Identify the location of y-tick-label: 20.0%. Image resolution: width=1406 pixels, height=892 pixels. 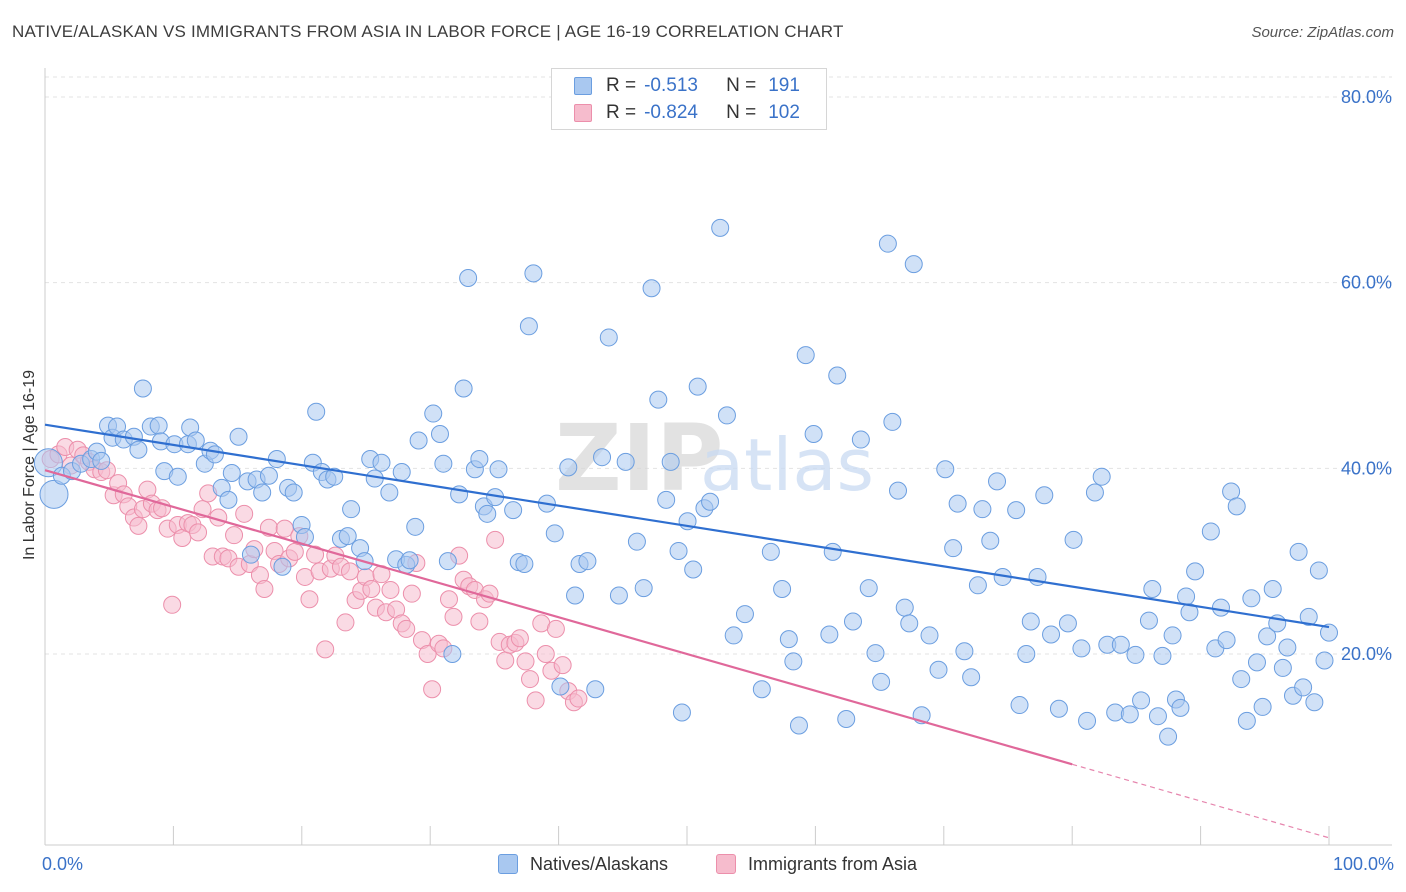
(1366, 654).